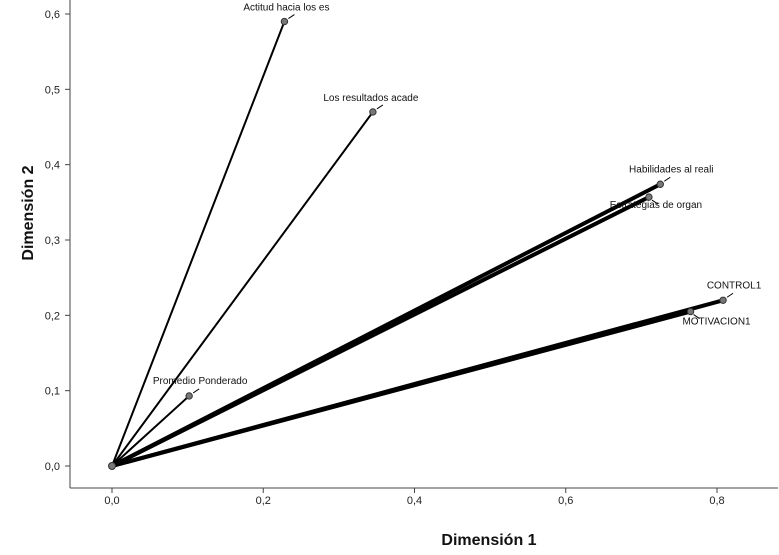 The width and height of the screenshot is (779, 555). What do you see at coordinates (414, 501) in the screenshot?
I see `x-tick-label: 0,4` at bounding box center [414, 501].